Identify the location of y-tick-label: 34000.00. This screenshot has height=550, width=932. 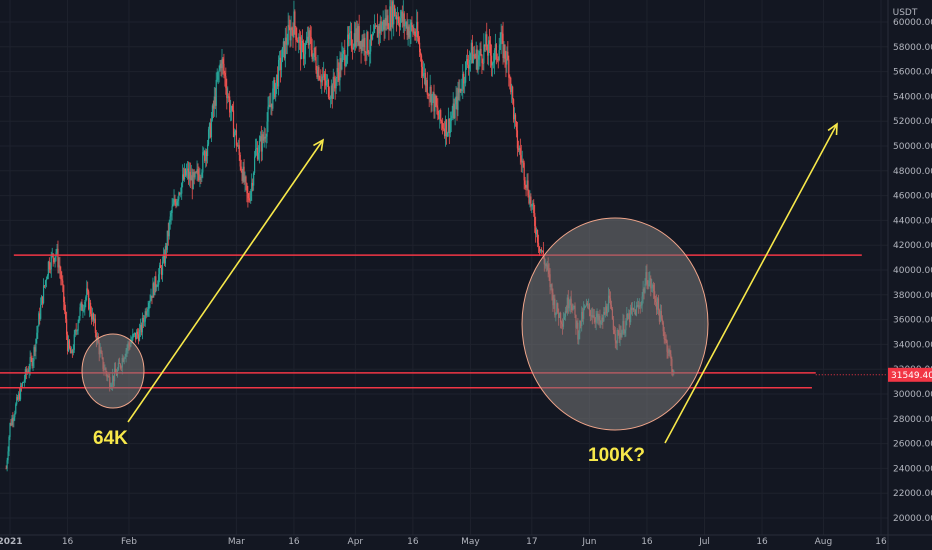
(912, 345).